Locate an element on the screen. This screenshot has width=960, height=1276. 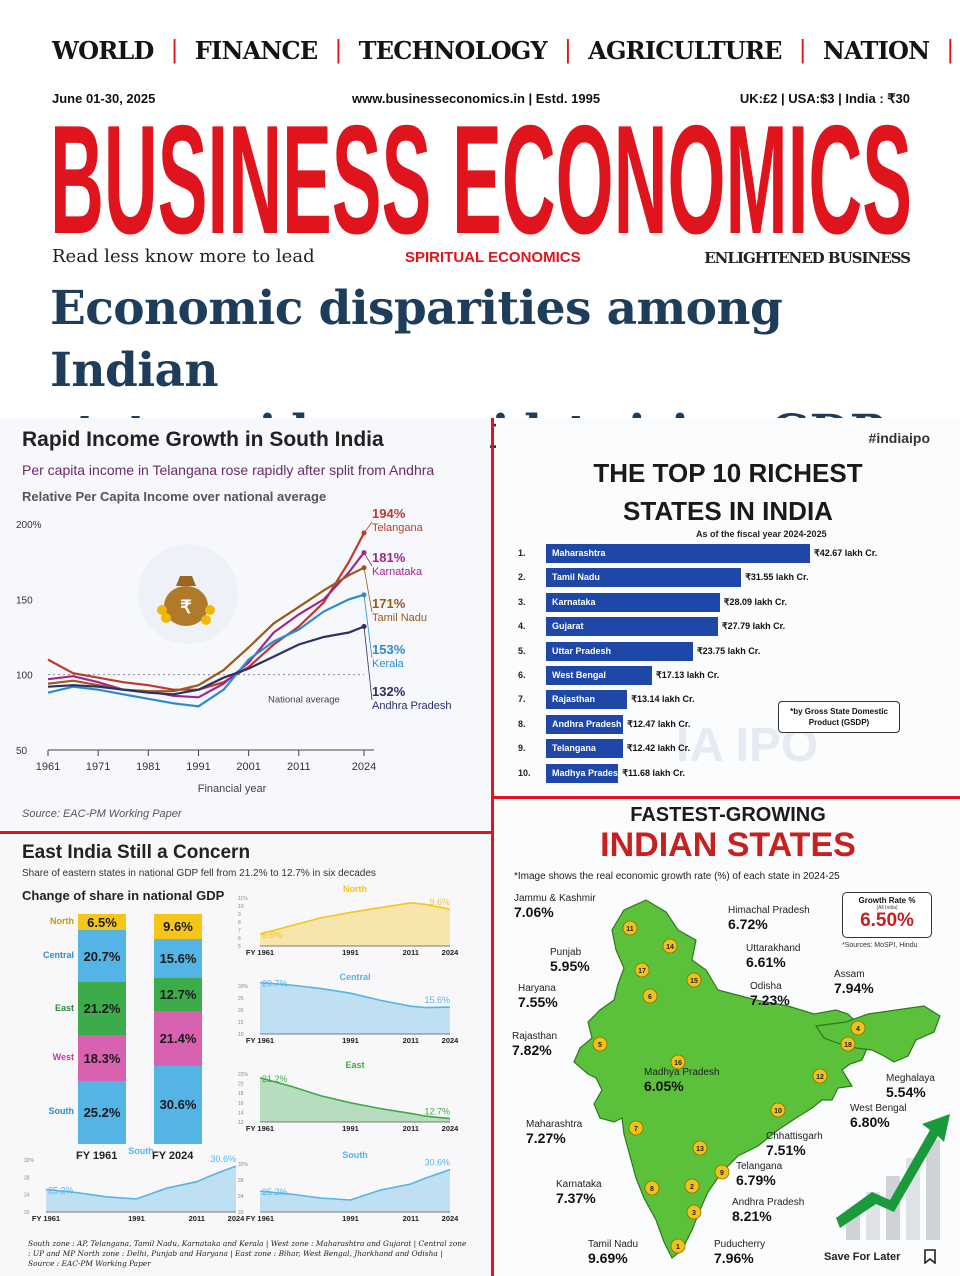
india-map: 11 14 17 15 6 10 4 5 16 18 12 7 13 2 8 3 1 9 is located at coordinates (757, 1079).